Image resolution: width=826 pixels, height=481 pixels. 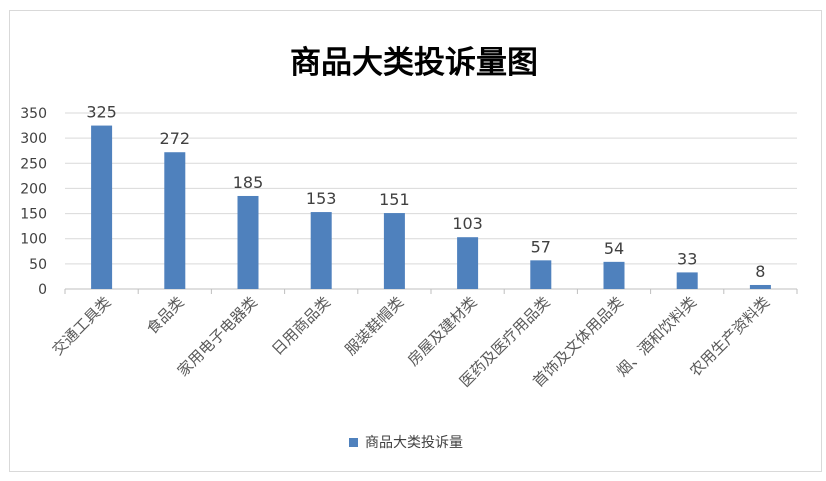 I want to click on data-label: 325, so click(x=101, y=112).